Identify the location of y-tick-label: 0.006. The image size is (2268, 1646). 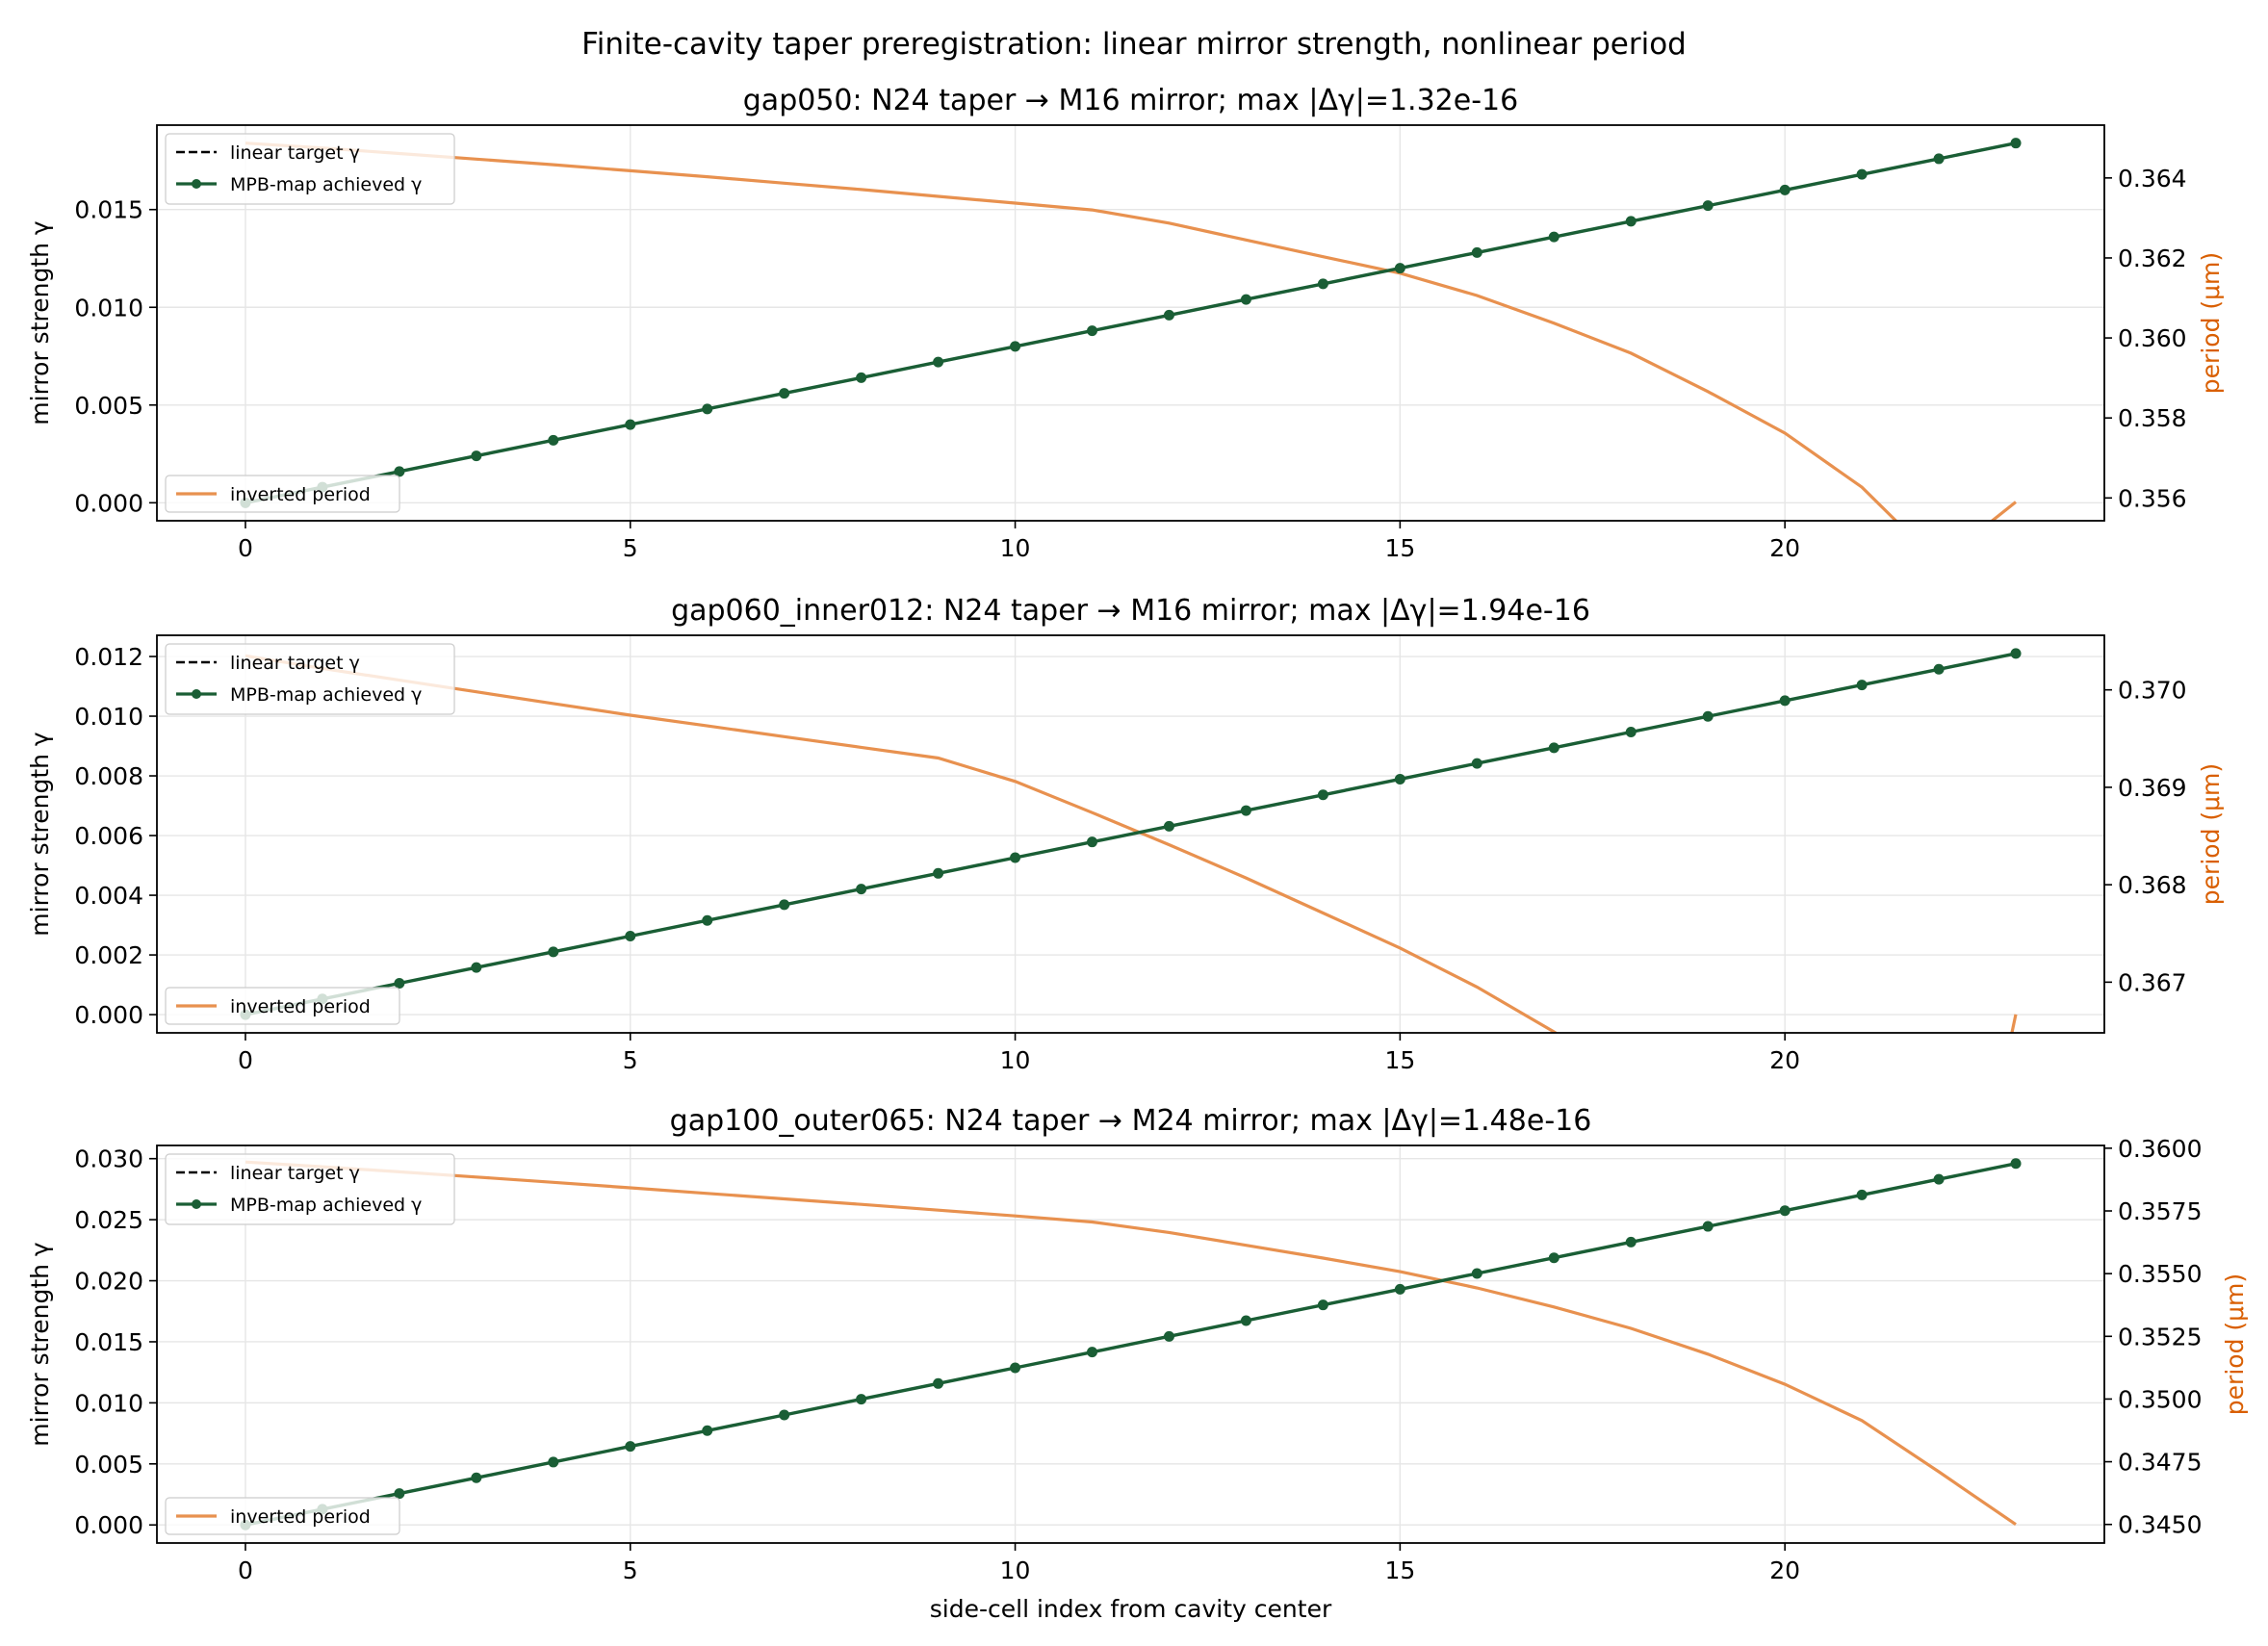
(109, 836).